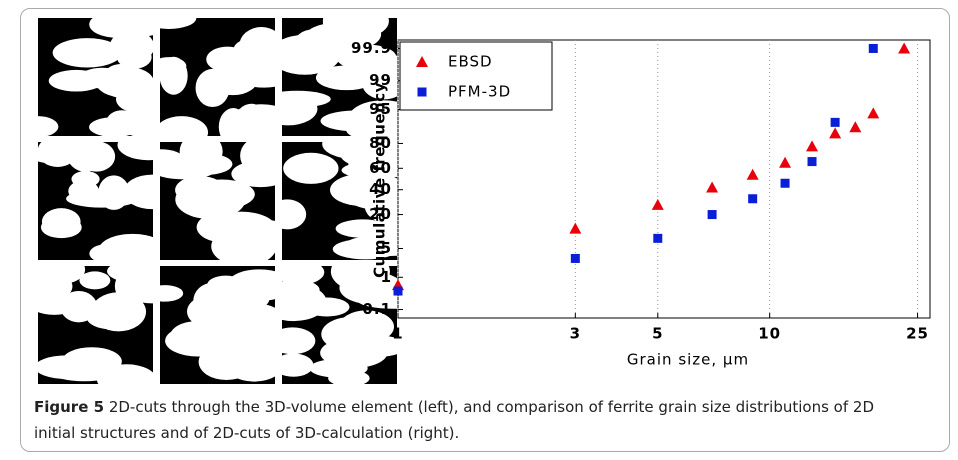  I want to click on y-tick-label: 20, so click(380, 214).